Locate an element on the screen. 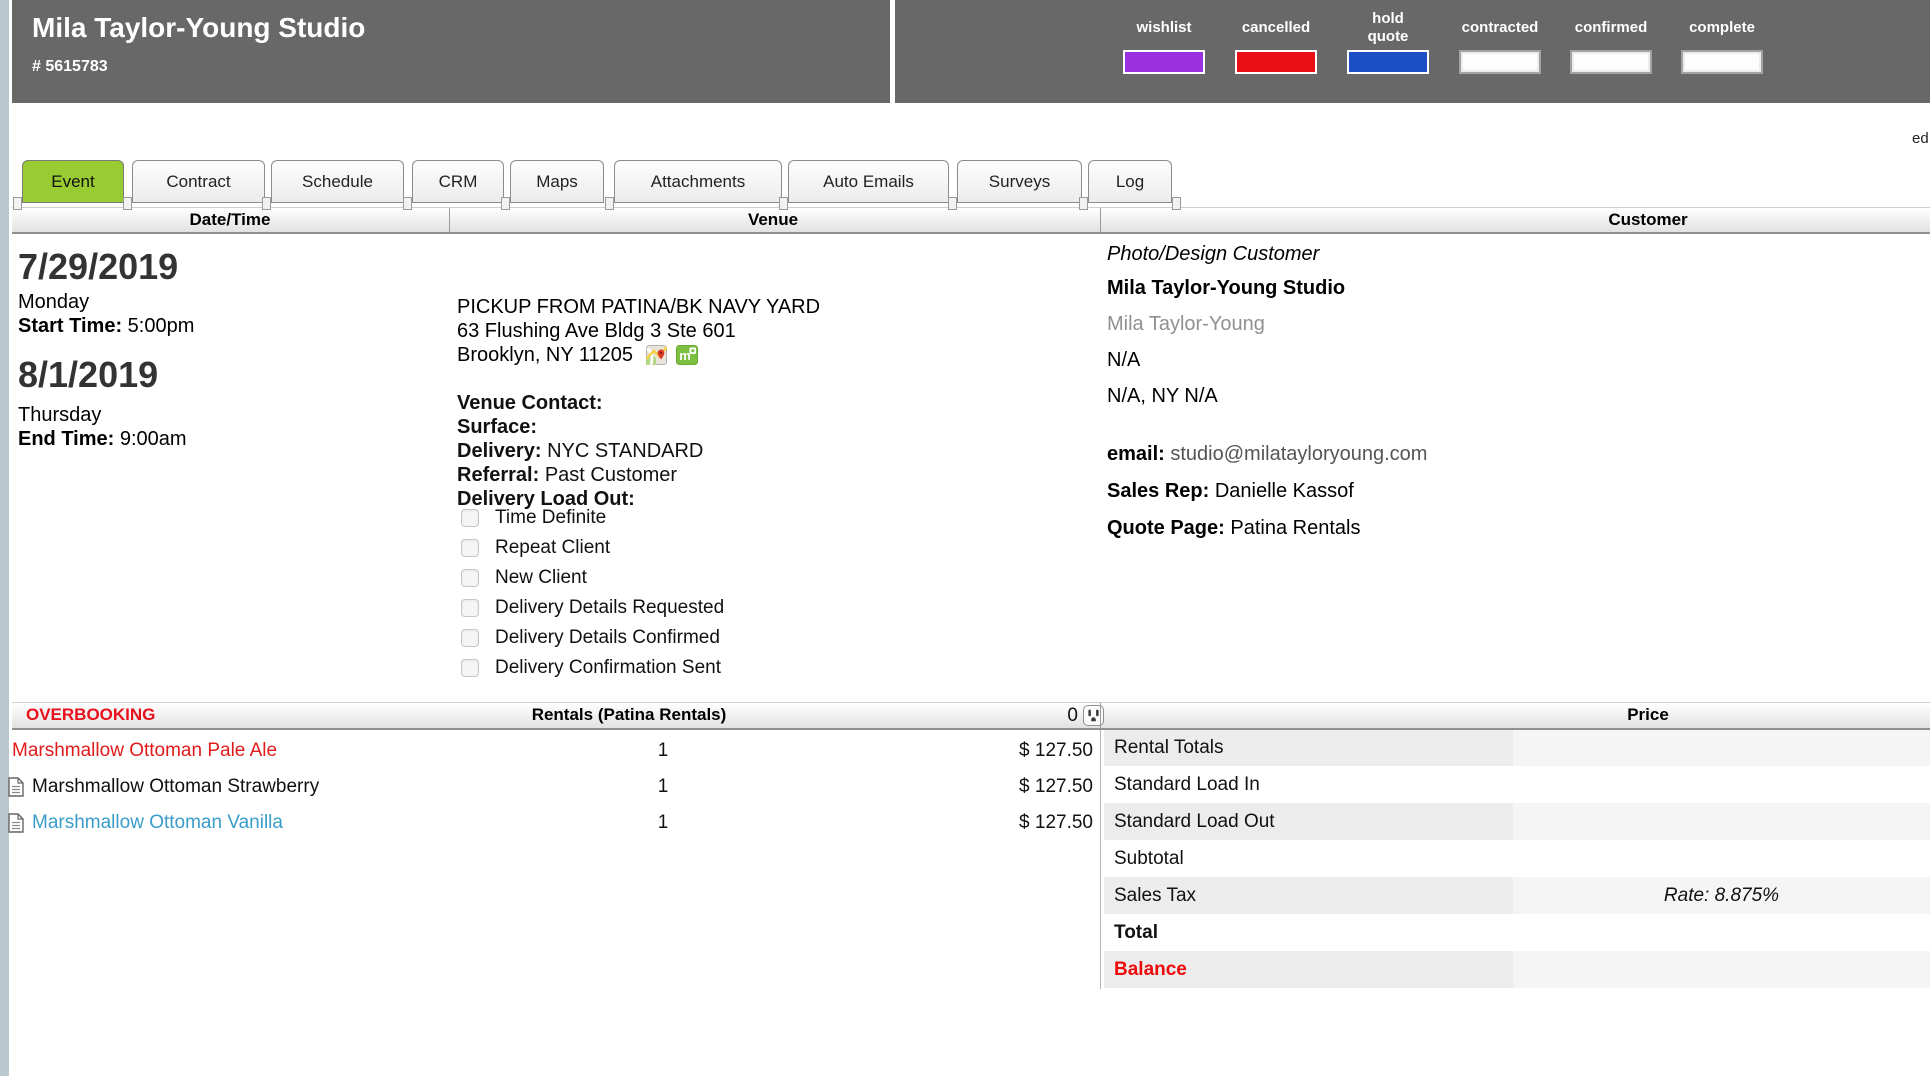  venue-address2-line: Brooklyn, NY 11205 m is located at coordinates (578, 357).